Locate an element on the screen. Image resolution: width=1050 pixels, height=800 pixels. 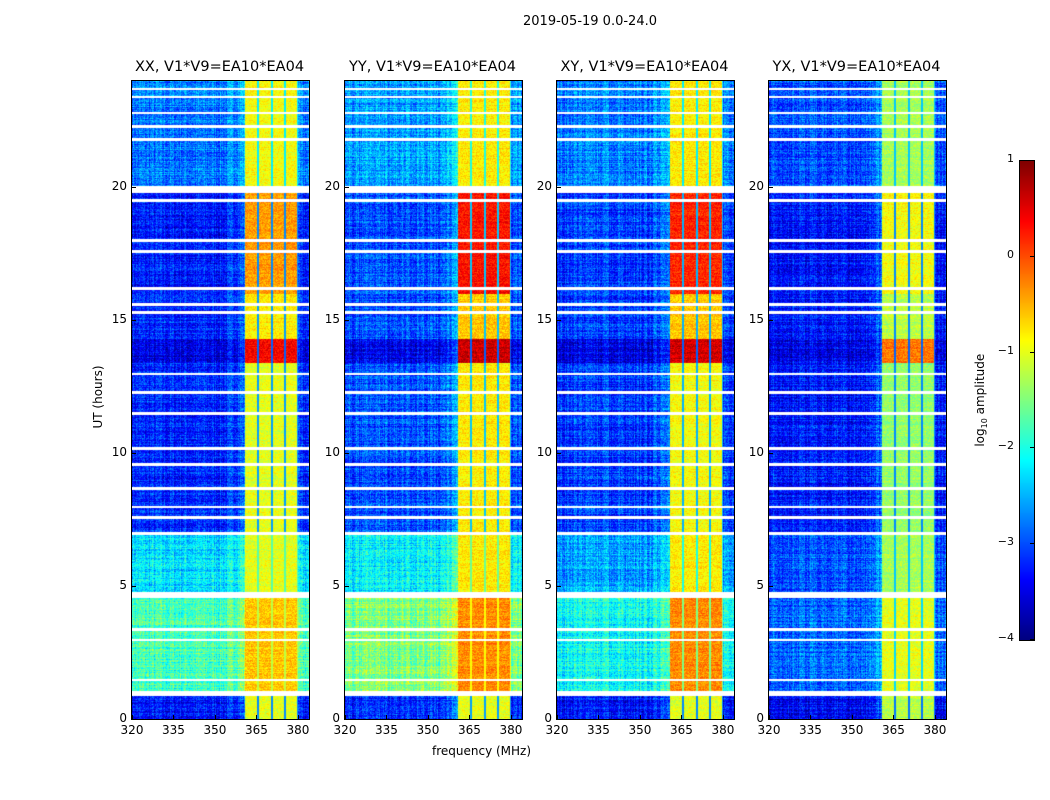
panel-title: YX, V1*V9=EA10*EA04 is located at coordinates (856, 67).